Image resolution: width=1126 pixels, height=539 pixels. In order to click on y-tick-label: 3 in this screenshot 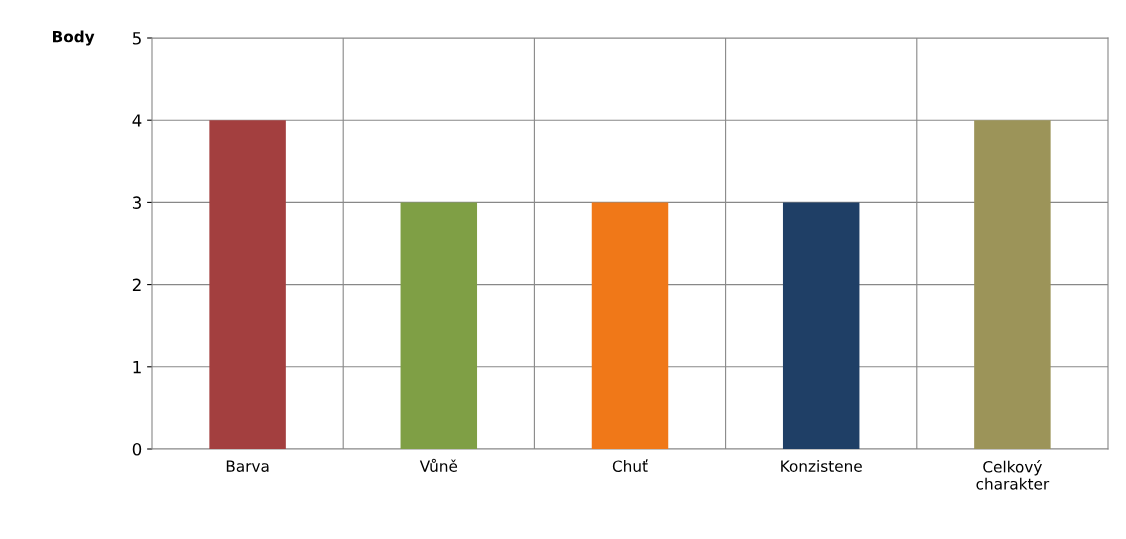, I will do `click(136, 202)`.